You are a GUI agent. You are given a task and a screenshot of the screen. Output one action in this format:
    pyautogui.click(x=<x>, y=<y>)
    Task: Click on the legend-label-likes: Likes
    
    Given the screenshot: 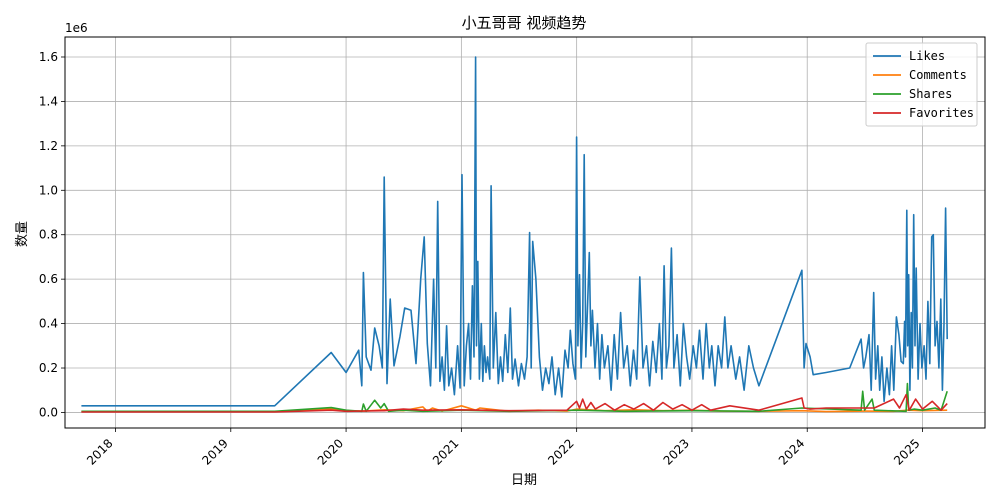 What is the action you would take?
    pyautogui.click(x=927, y=56)
    